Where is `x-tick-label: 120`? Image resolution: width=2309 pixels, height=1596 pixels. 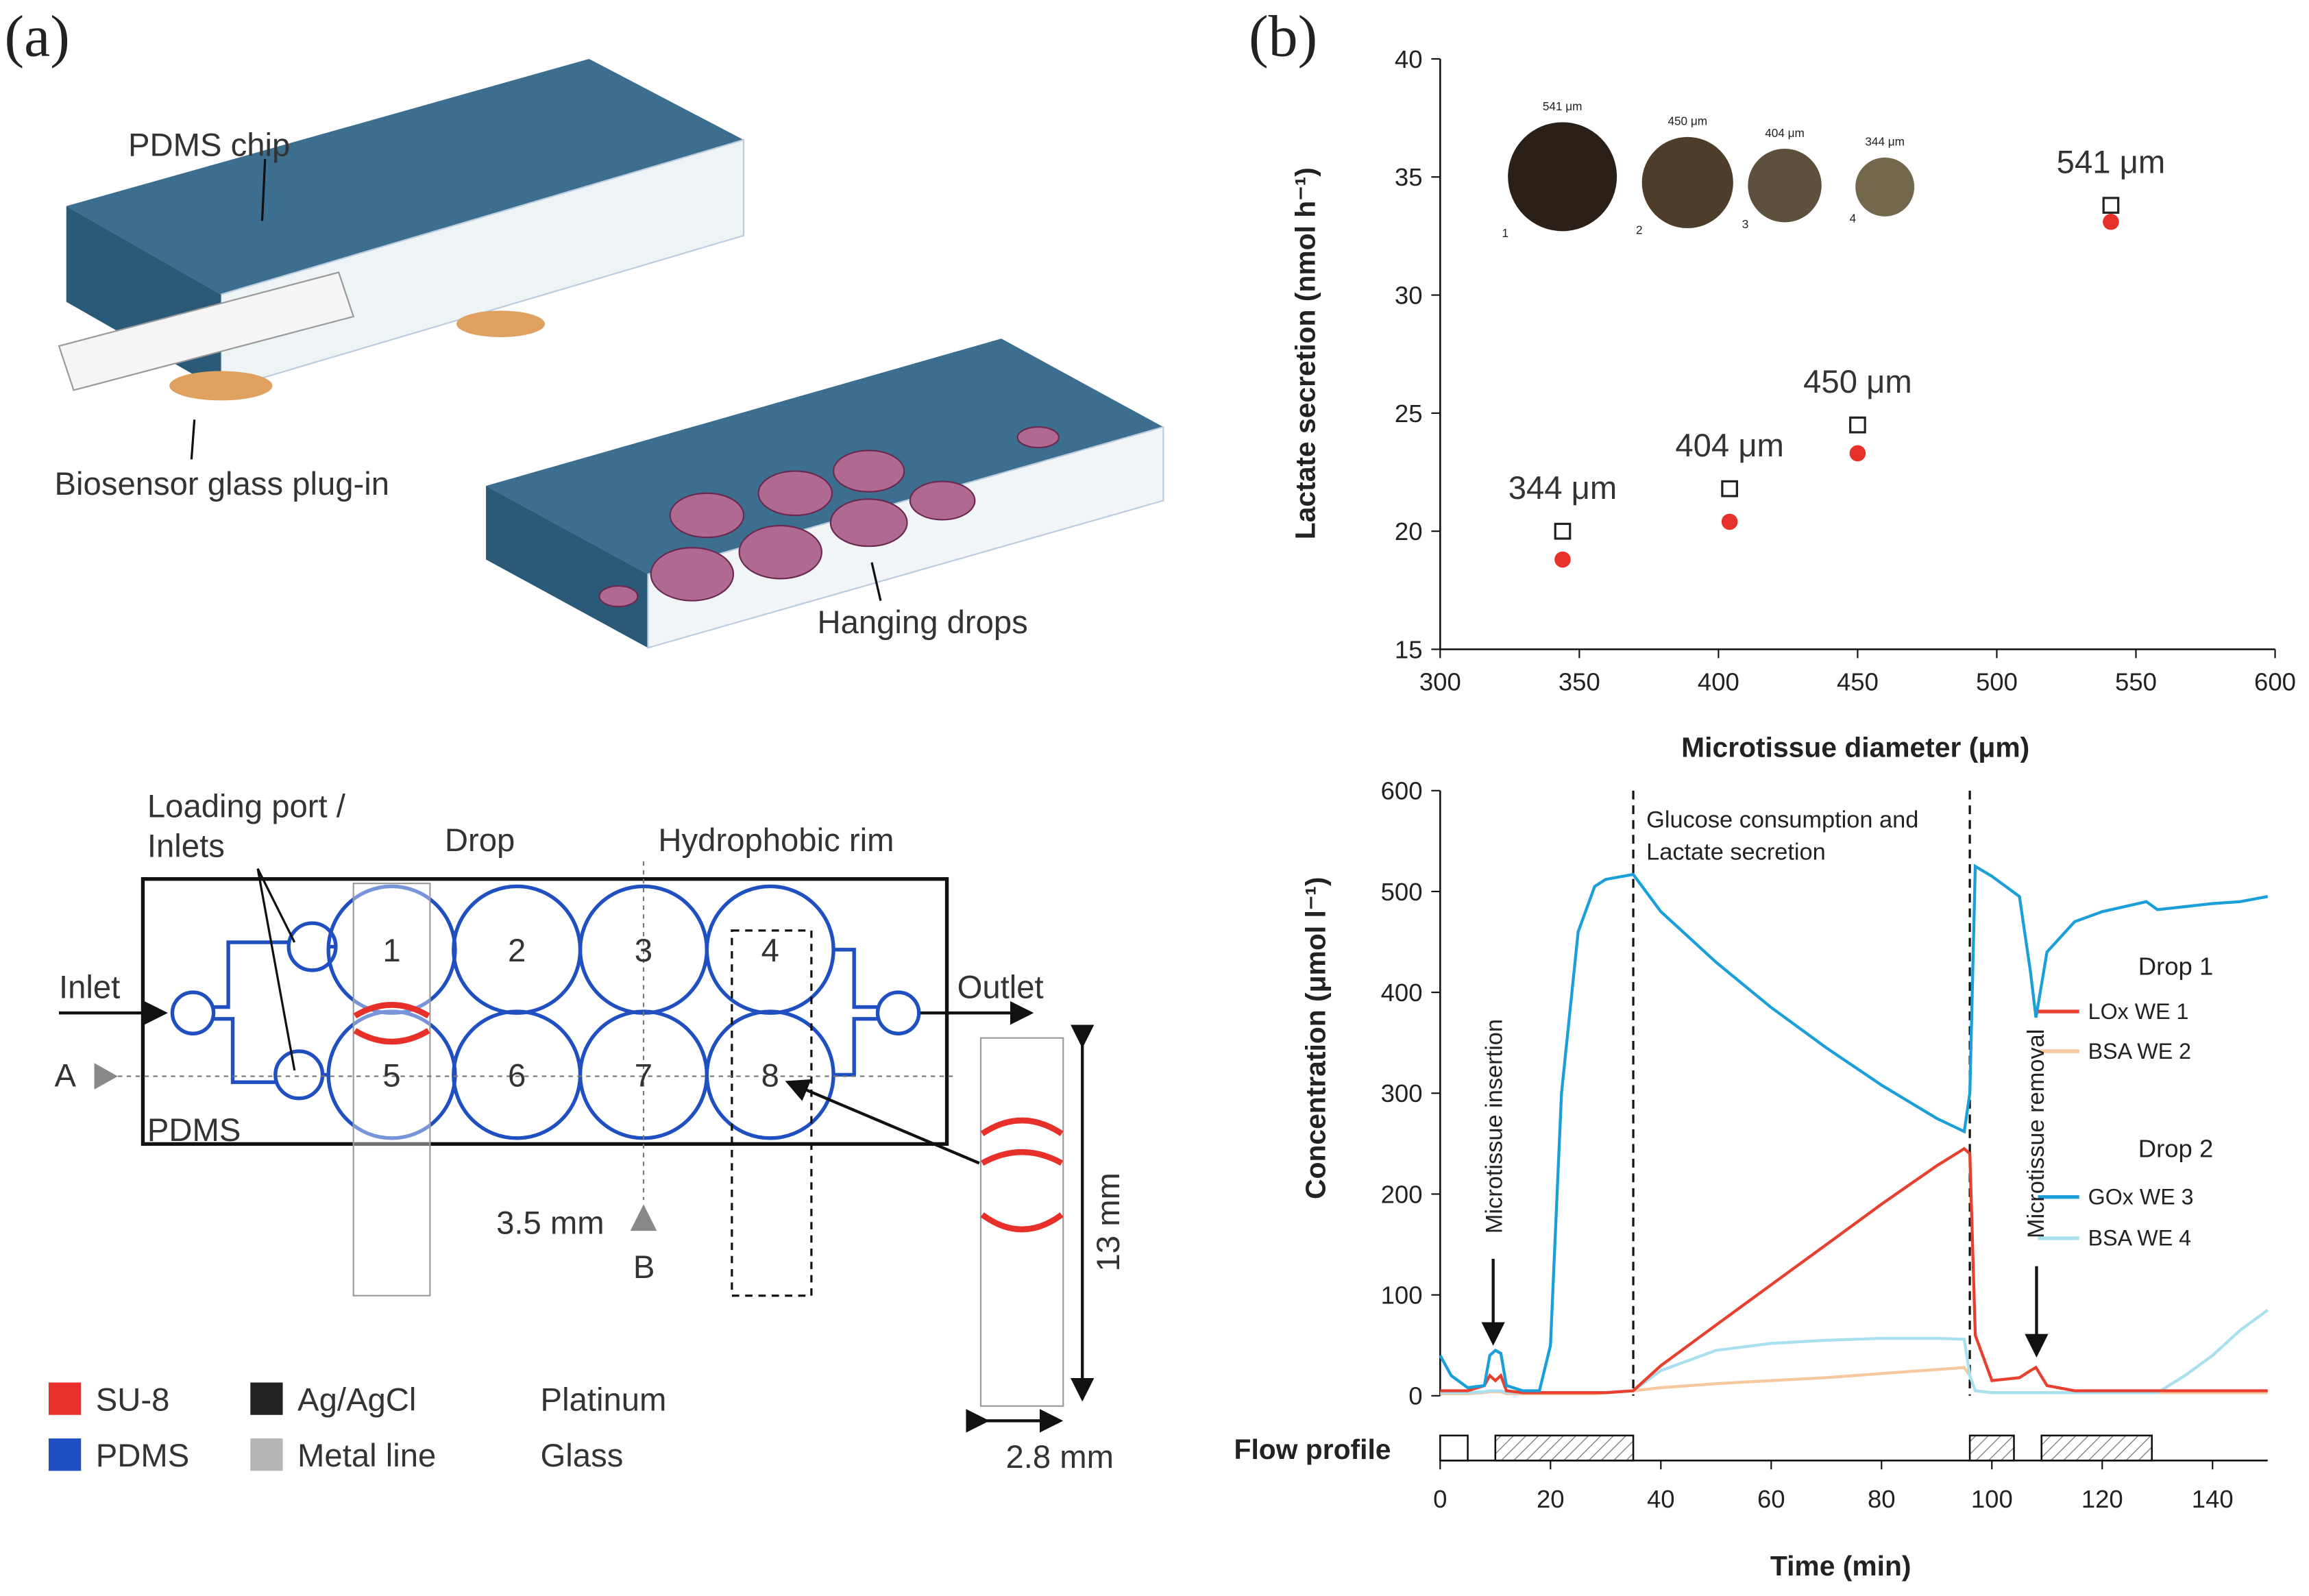
x-tick-label: 120 is located at coordinates (2102, 1499).